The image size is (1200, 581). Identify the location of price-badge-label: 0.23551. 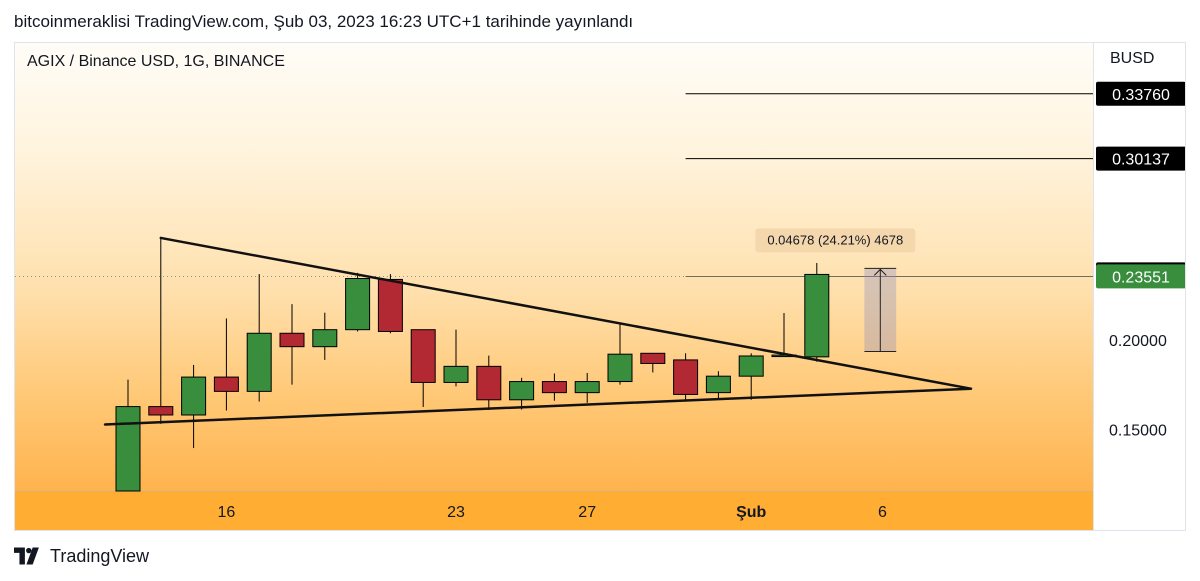
(1141, 277).